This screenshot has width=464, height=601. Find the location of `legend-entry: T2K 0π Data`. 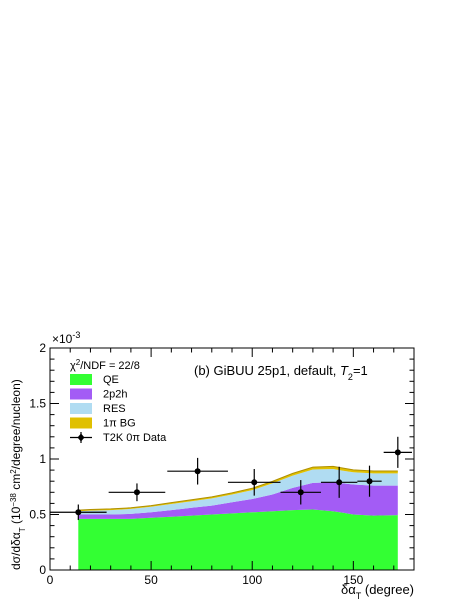

legend-entry: T2K 0π Data is located at coordinates (118, 438).